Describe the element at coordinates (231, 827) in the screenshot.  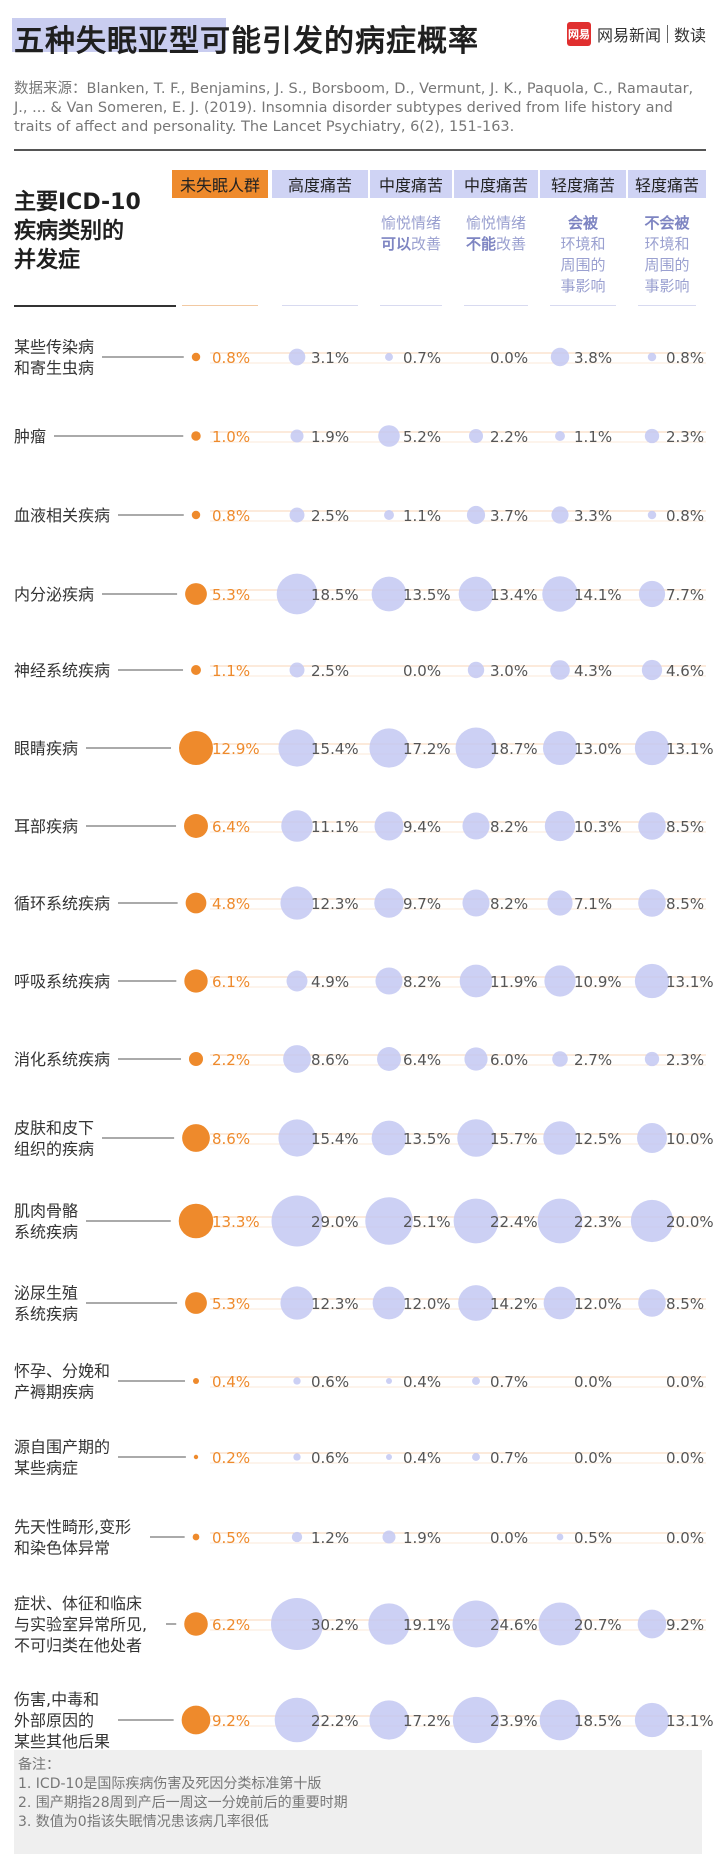
I see `data-label: 6.4%` at that location.